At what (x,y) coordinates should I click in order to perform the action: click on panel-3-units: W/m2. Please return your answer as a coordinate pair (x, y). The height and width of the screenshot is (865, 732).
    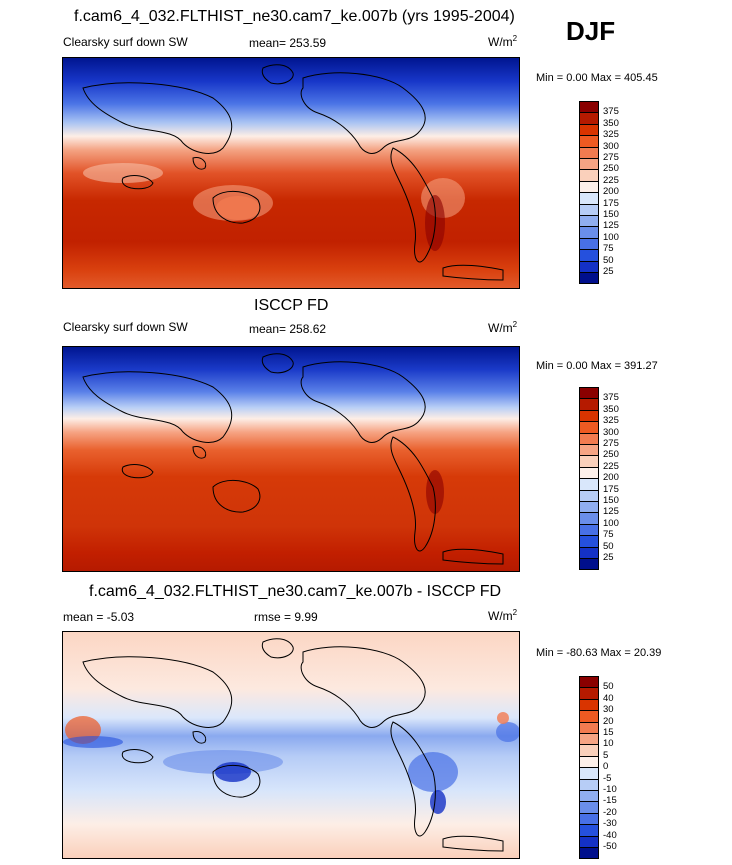
    Looking at the image, I should click on (502, 615).